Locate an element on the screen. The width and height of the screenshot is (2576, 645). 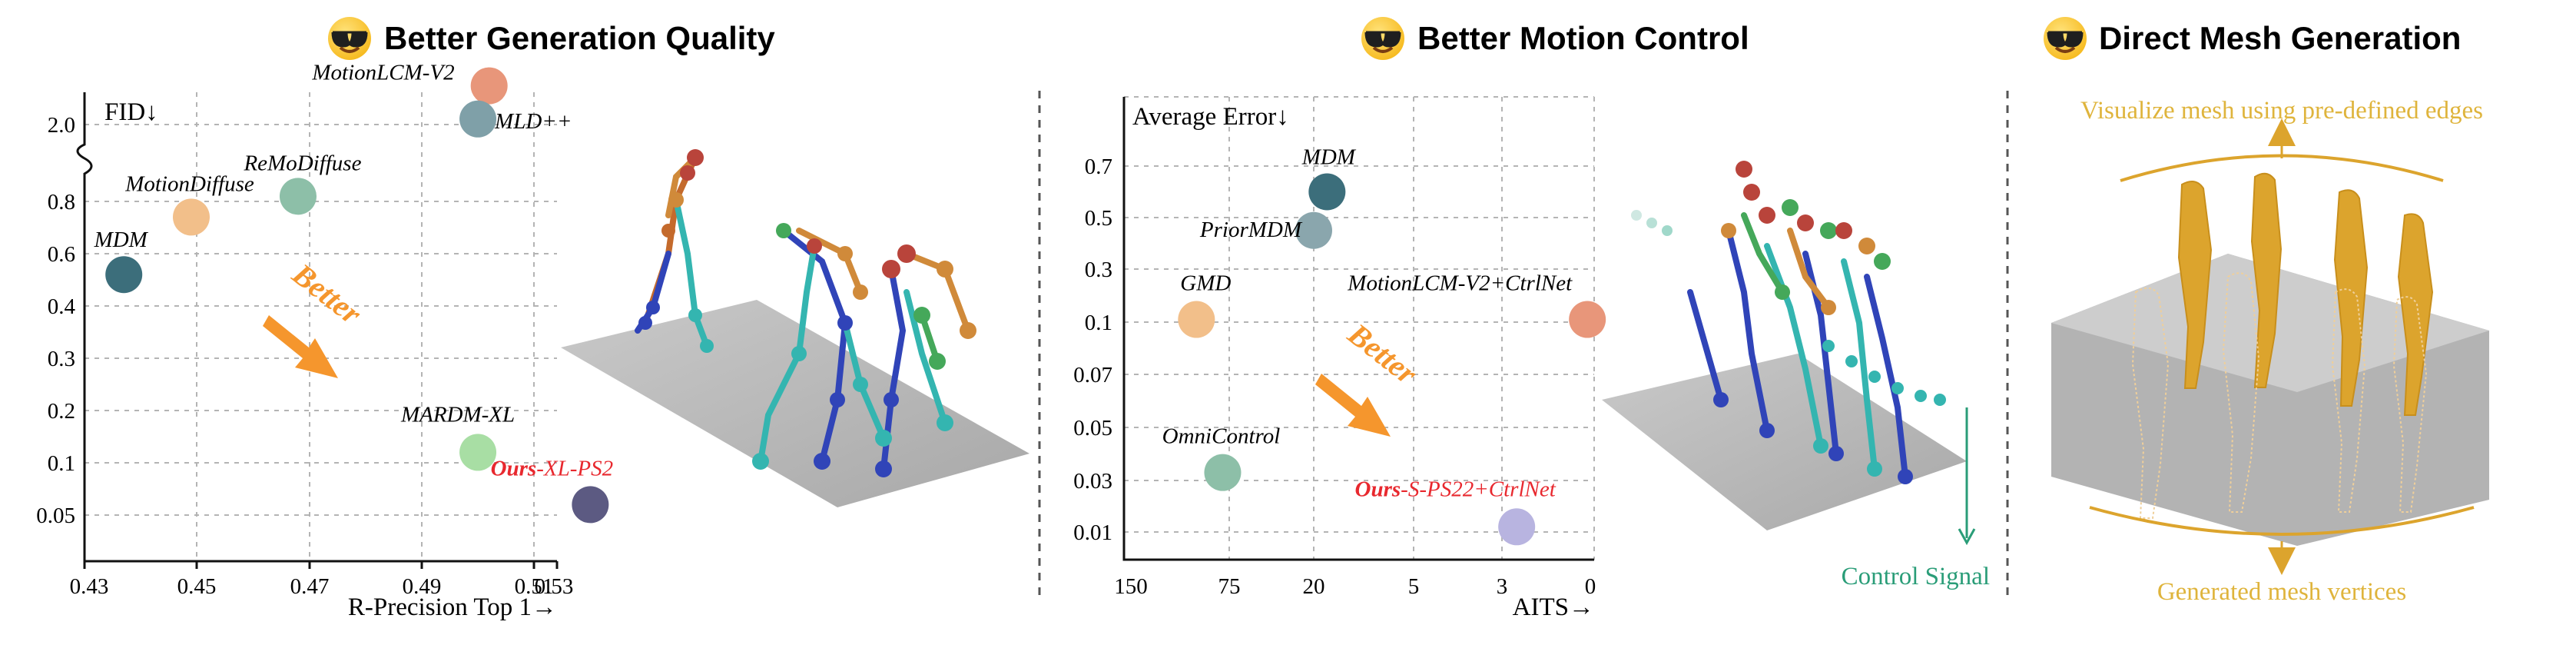
title-mesh: Direct Mesh Generation is located at coordinates (2252, 38).